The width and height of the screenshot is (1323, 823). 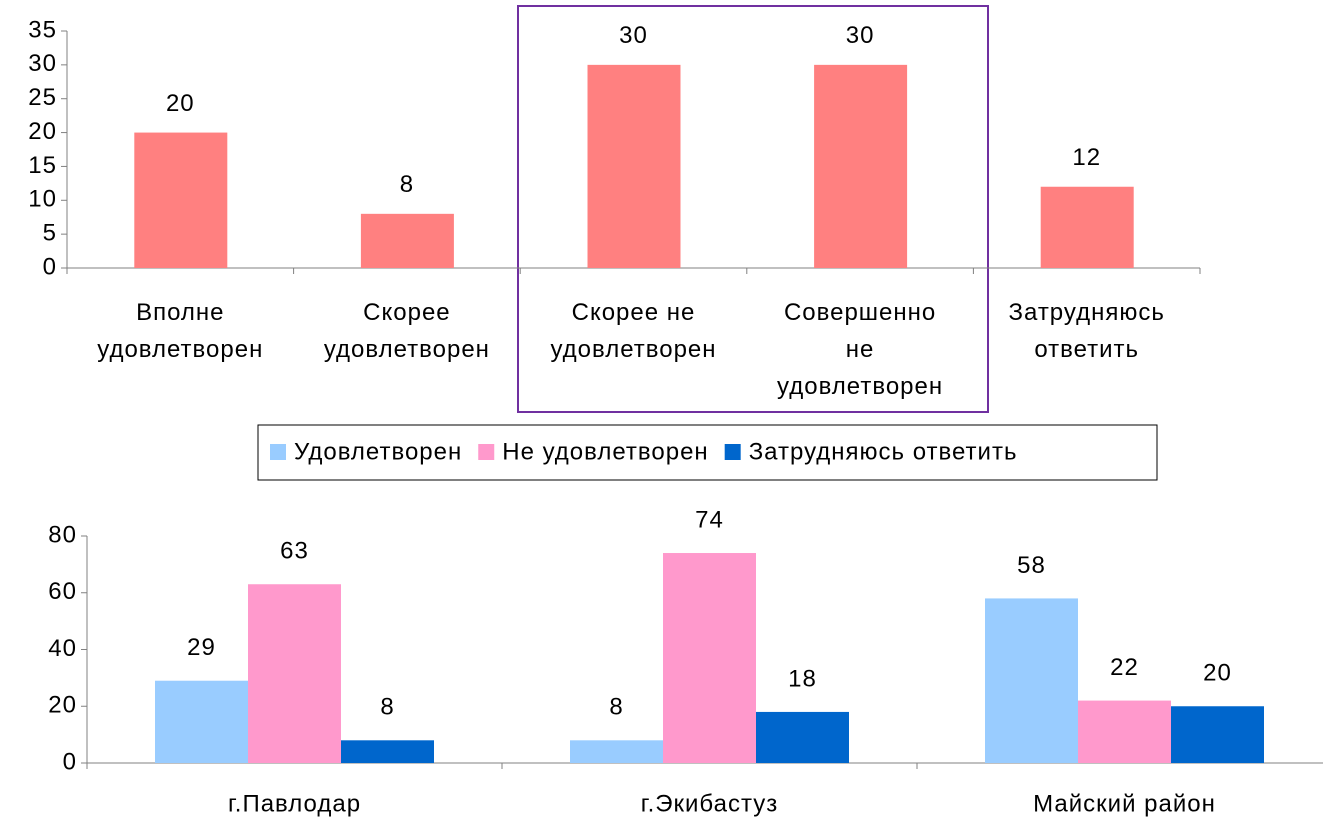 What do you see at coordinates (1124, 667) in the screenshot?
I see `value-label: 22` at bounding box center [1124, 667].